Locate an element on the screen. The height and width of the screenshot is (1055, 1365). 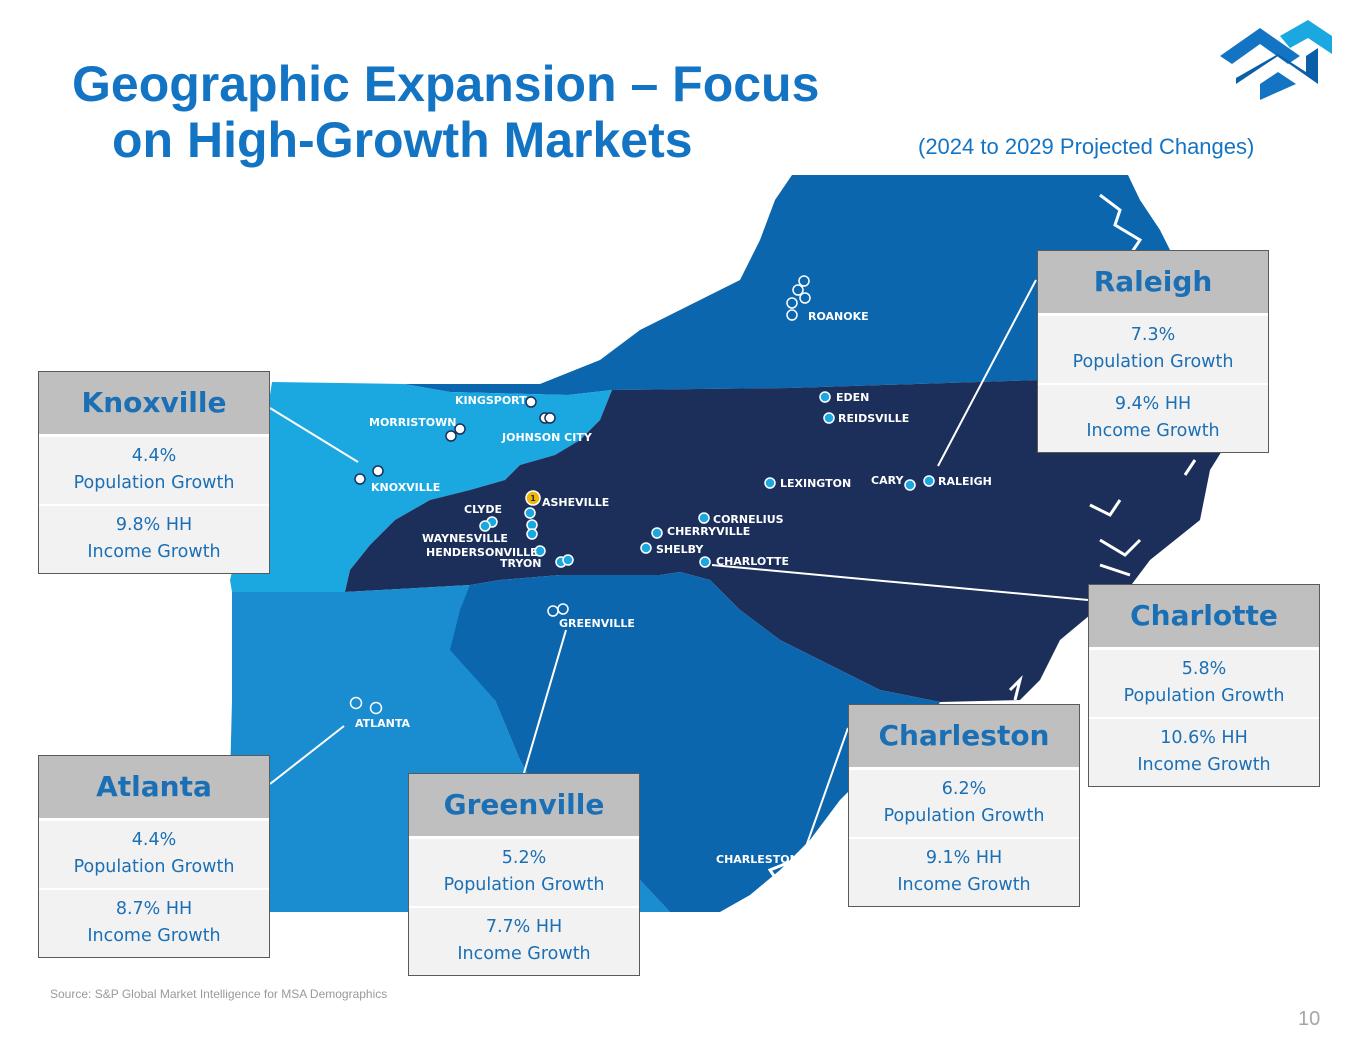
population-growth-value: 5.8% is located at coordinates (1204, 669).